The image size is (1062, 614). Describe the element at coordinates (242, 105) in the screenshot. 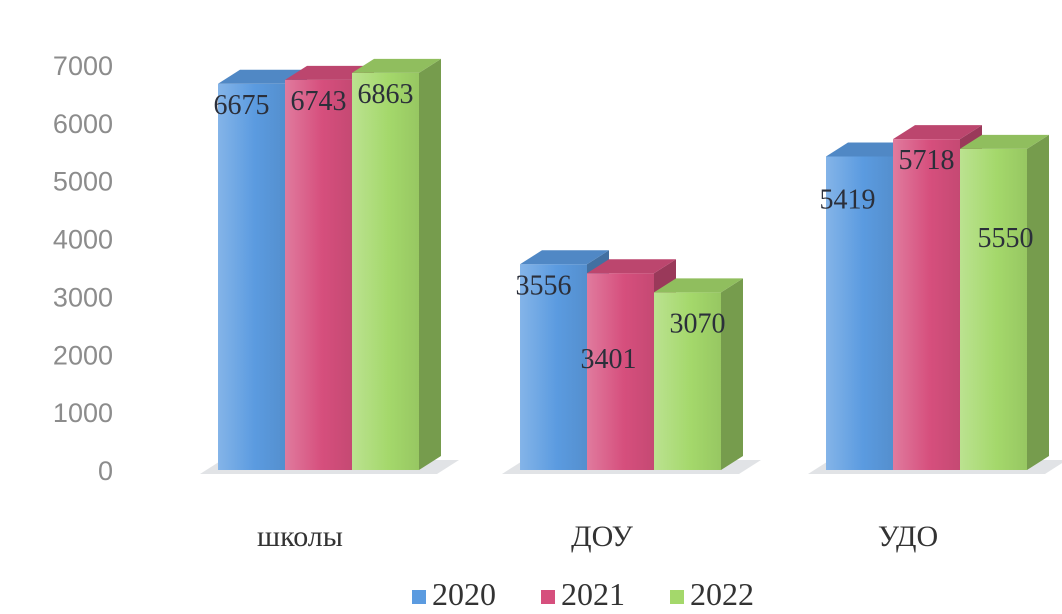

I see `data-label: 6675` at that location.